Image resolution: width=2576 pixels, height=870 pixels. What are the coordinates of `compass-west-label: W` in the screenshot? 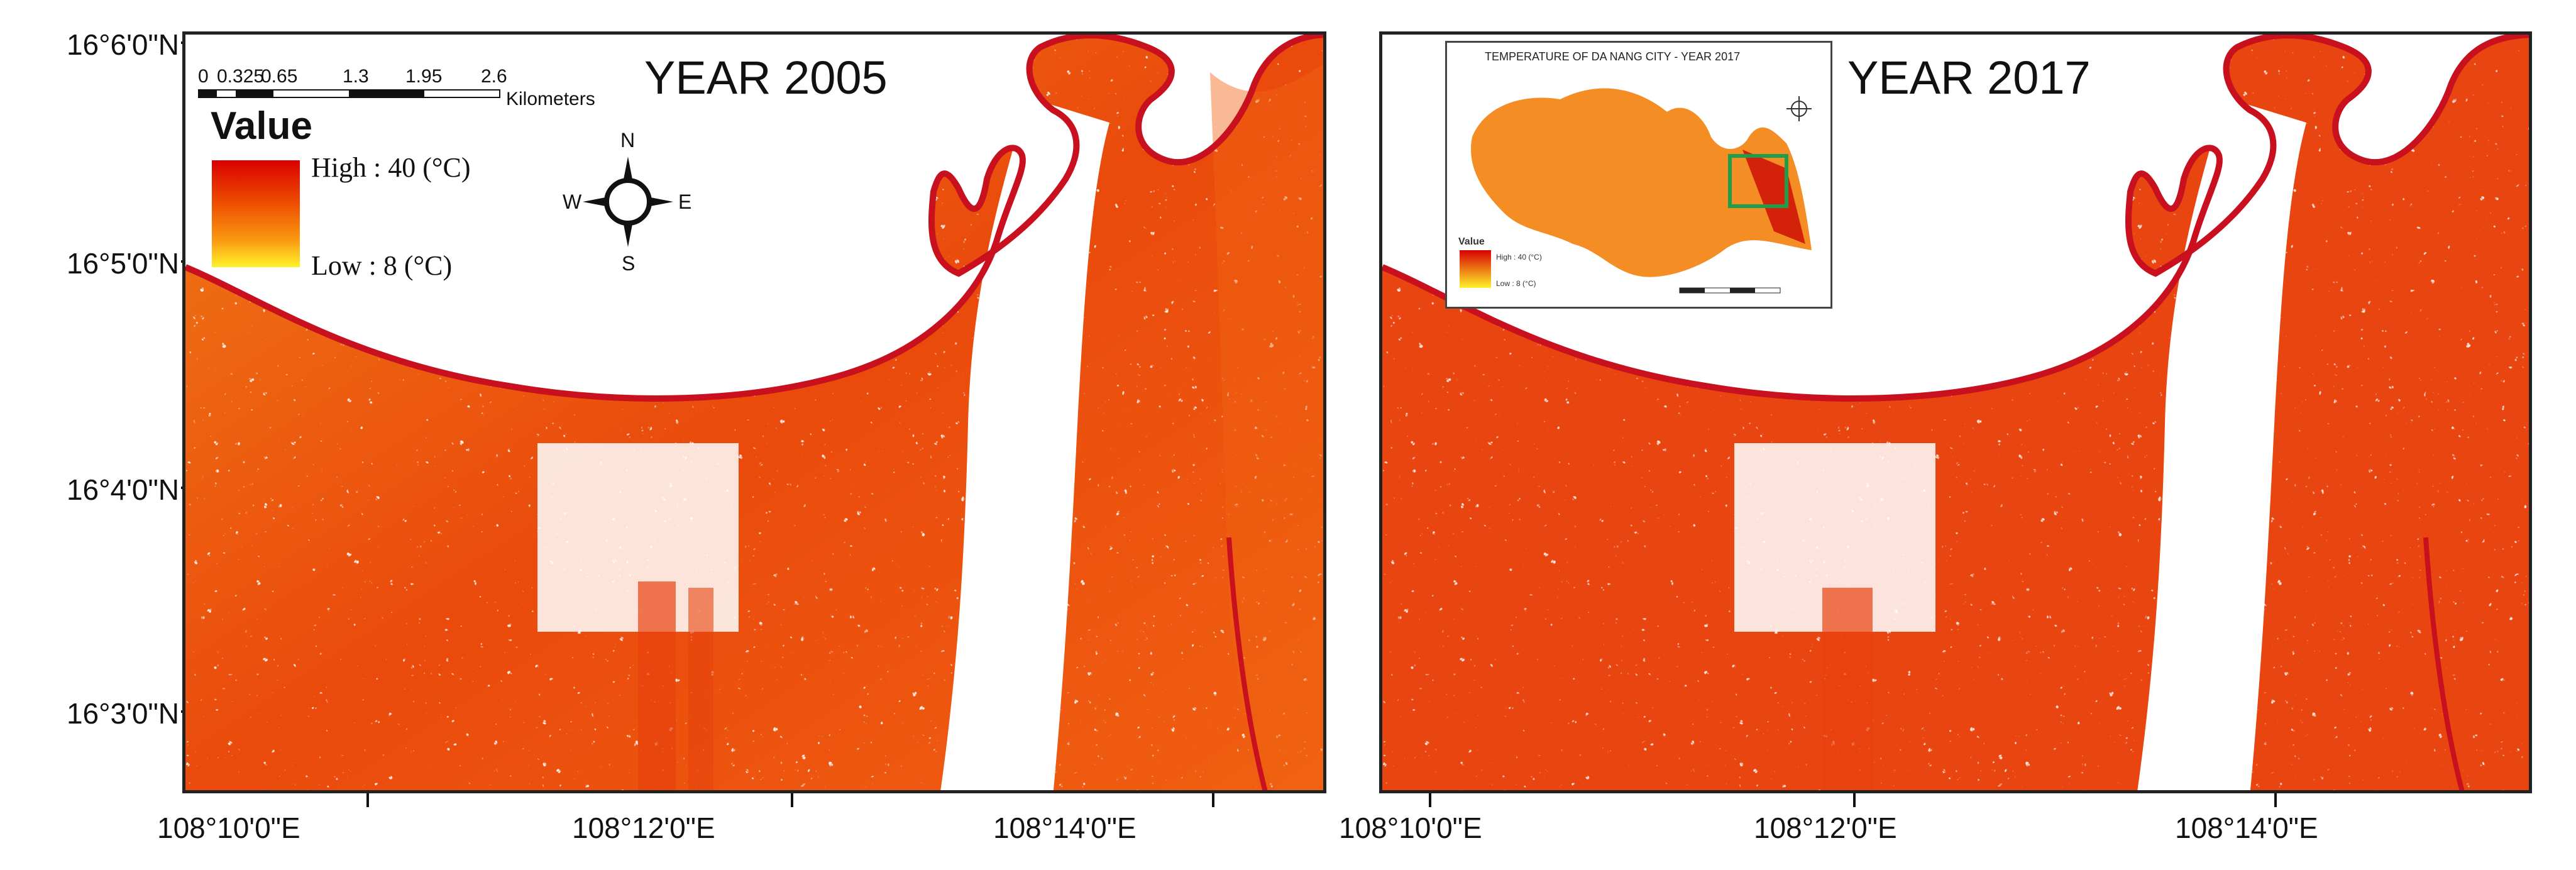 It's located at (573, 201).